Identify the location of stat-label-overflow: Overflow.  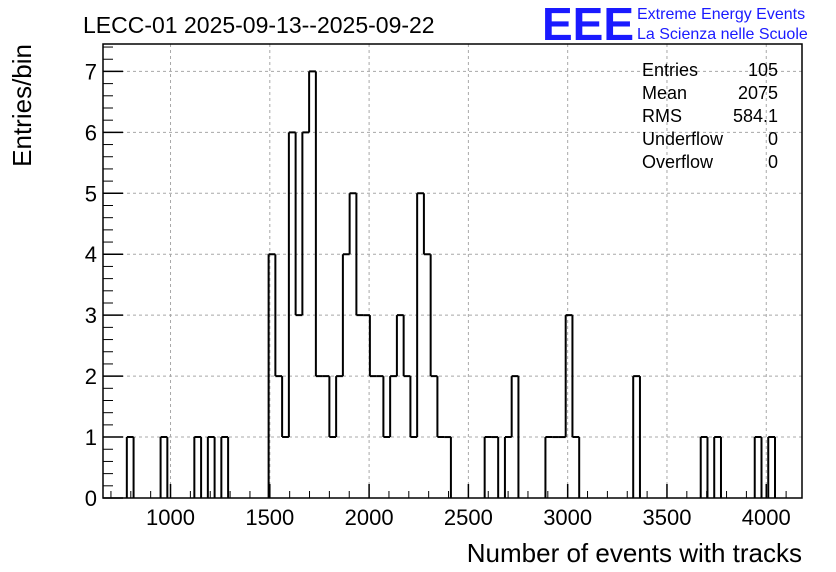
(678, 162).